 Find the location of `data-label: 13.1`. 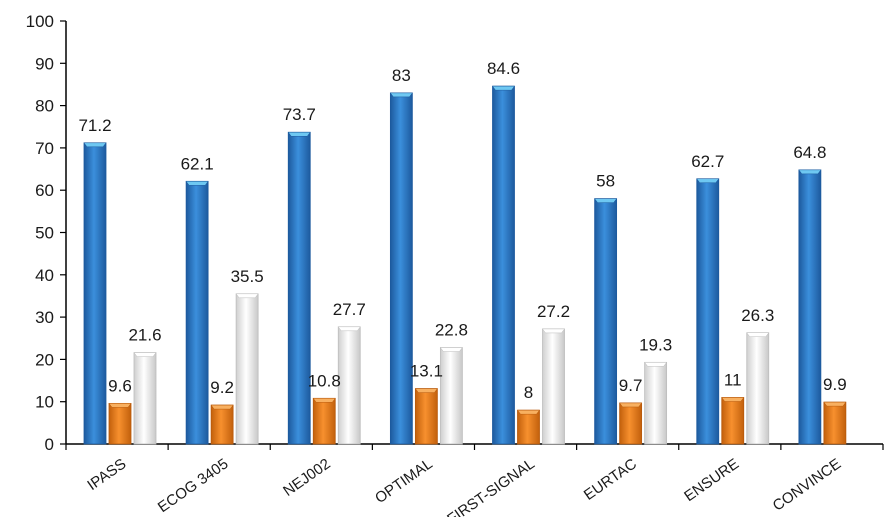

data-label: 13.1 is located at coordinates (426, 371).